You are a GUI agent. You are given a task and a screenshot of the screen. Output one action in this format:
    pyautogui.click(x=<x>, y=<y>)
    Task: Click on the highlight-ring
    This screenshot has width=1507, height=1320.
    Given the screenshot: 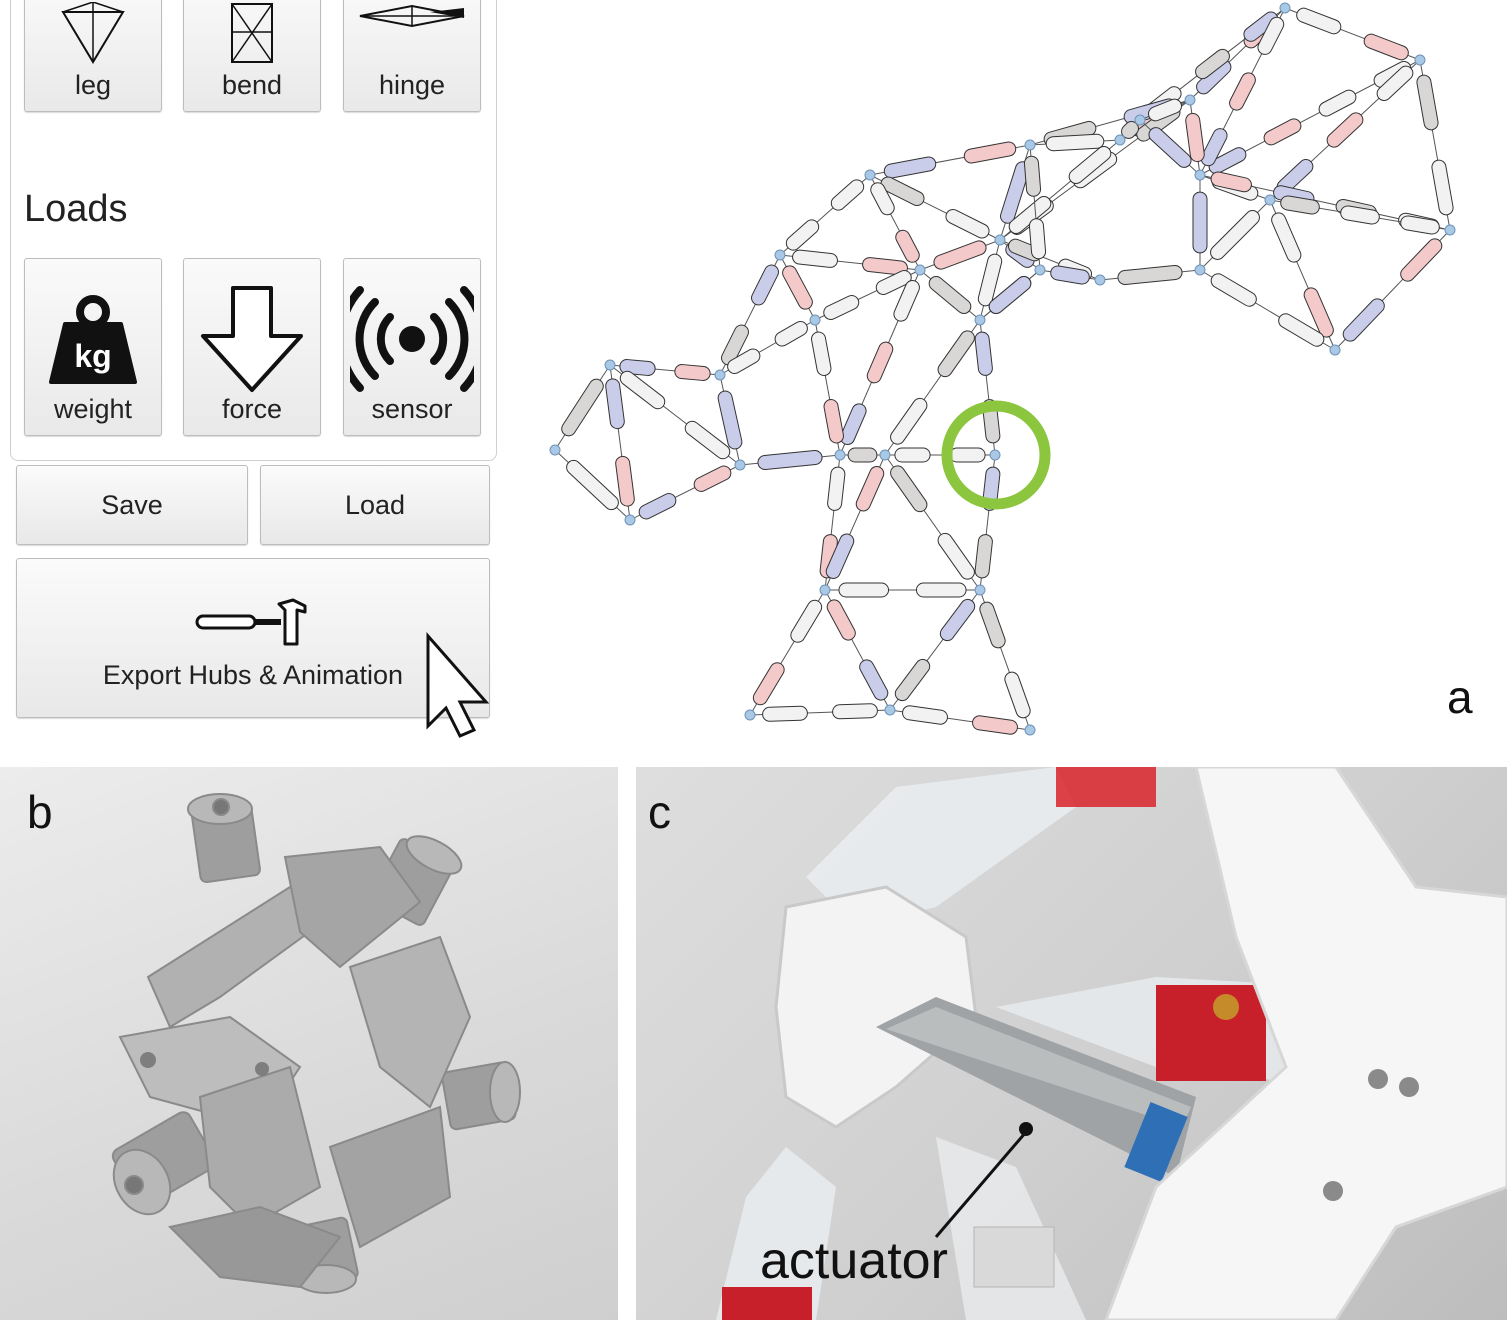 What is the action you would take?
    pyautogui.click(x=996, y=455)
    